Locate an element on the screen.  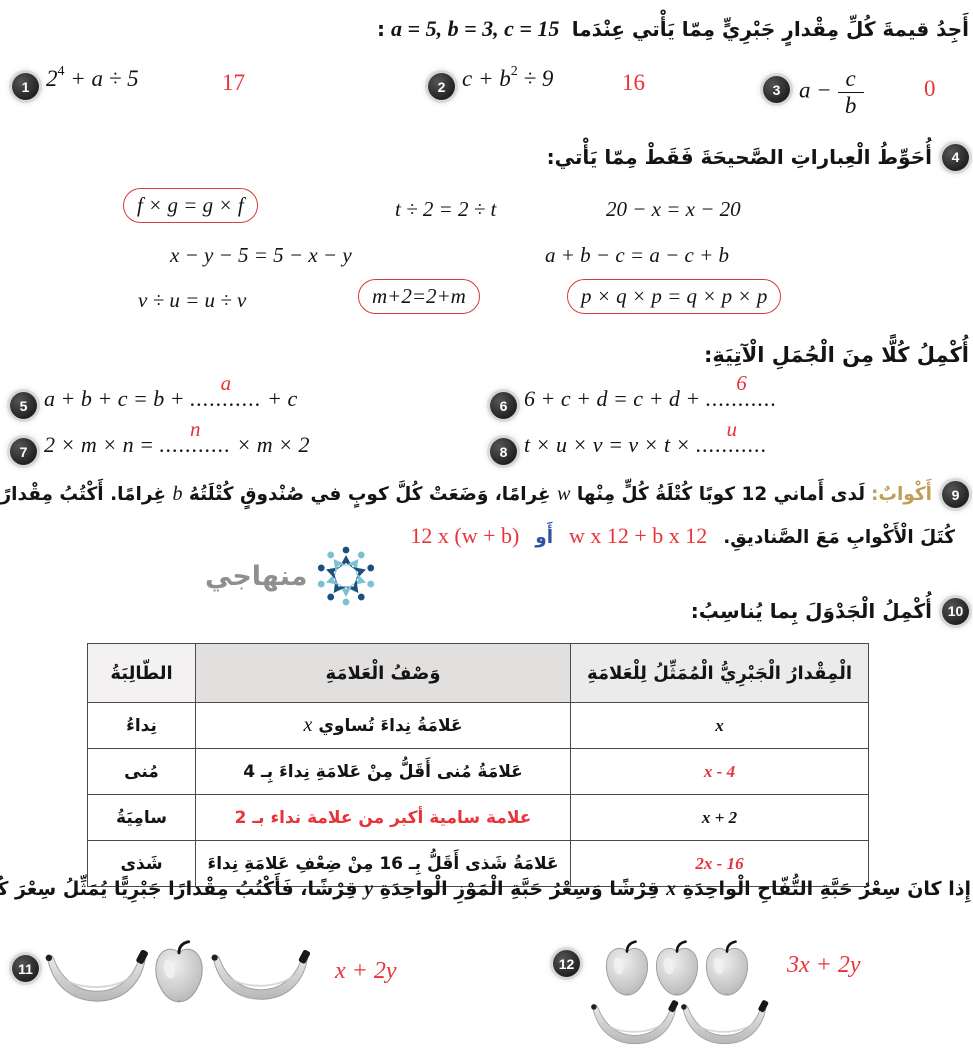
manhaji-logo: منهاجي is located at coordinates (292, 576).